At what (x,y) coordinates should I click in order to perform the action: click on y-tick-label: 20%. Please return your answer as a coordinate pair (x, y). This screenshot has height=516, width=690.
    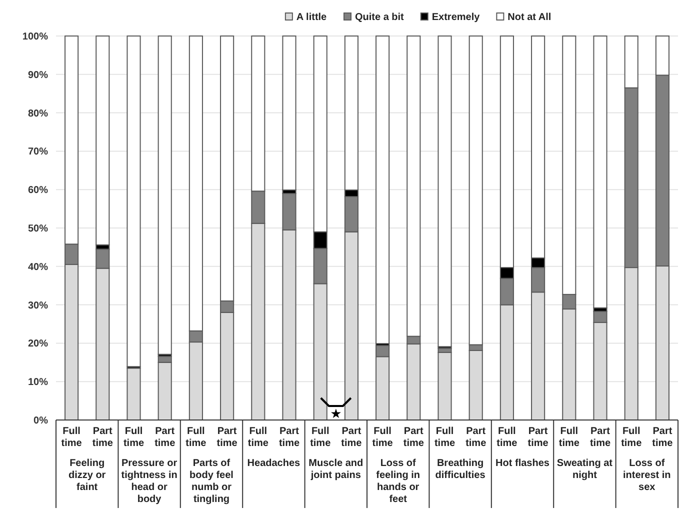
    Looking at the image, I should click on (38, 344).